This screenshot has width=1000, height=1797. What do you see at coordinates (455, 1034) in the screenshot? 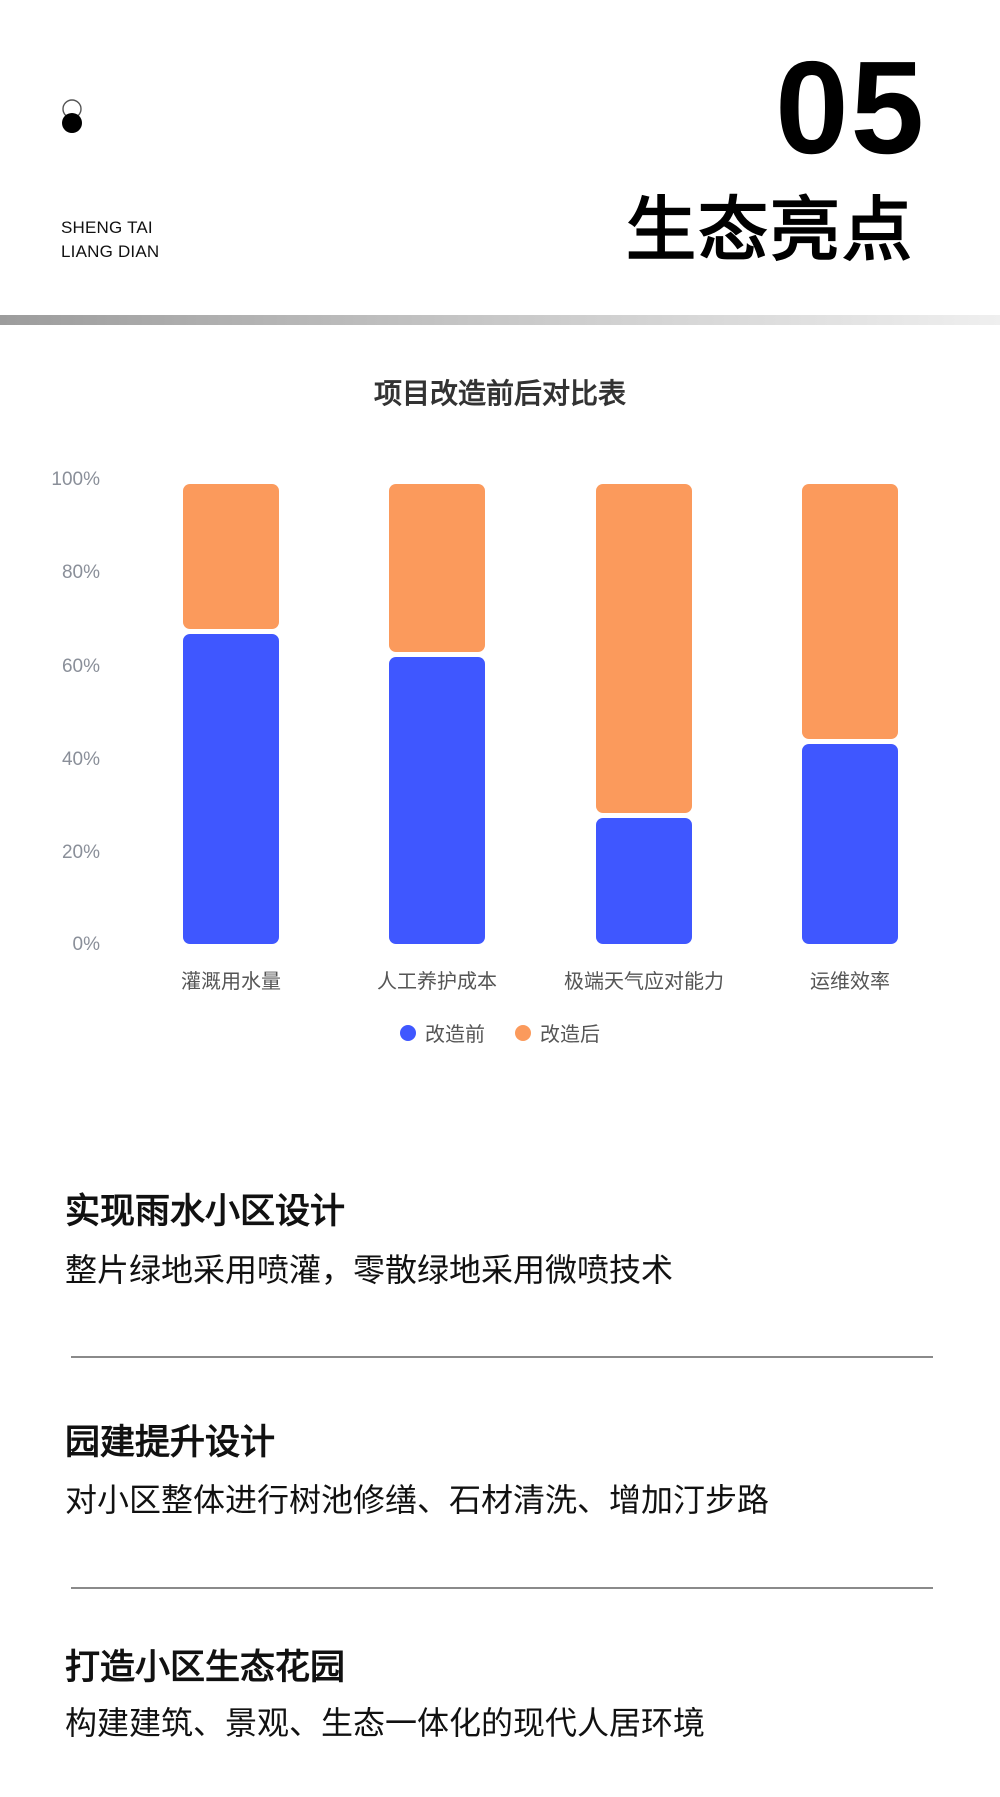
I see `legend-label: 改造前` at bounding box center [455, 1034].